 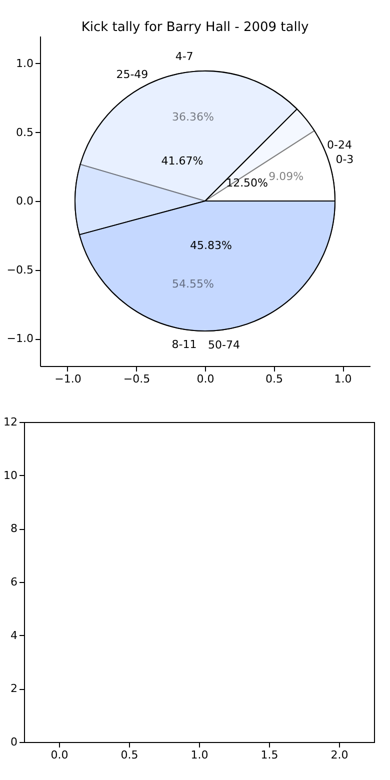 I want to click on slice-label: 25-49, so click(x=132, y=74).